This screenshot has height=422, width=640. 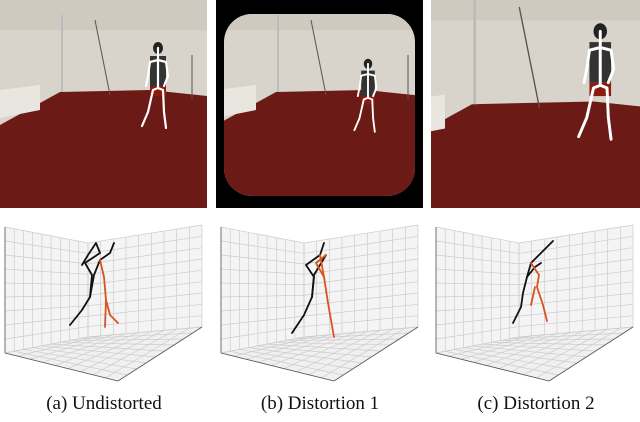 I want to click on caption: (a) Undistorted, so click(x=104, y=403).